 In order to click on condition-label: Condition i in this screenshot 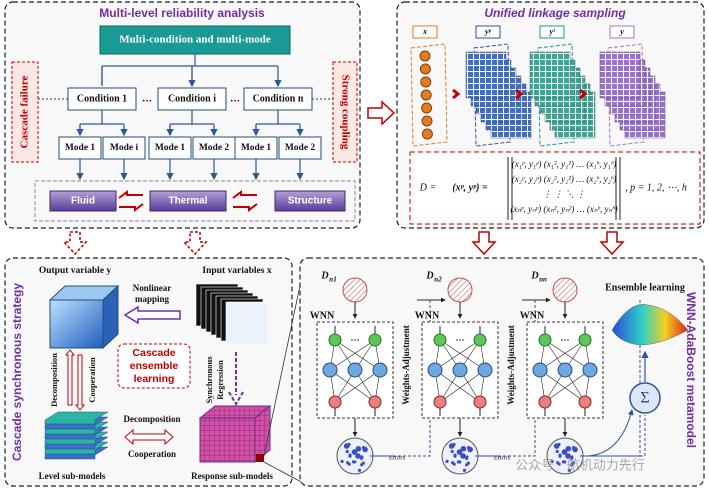, I will do `click(192, 98)`.